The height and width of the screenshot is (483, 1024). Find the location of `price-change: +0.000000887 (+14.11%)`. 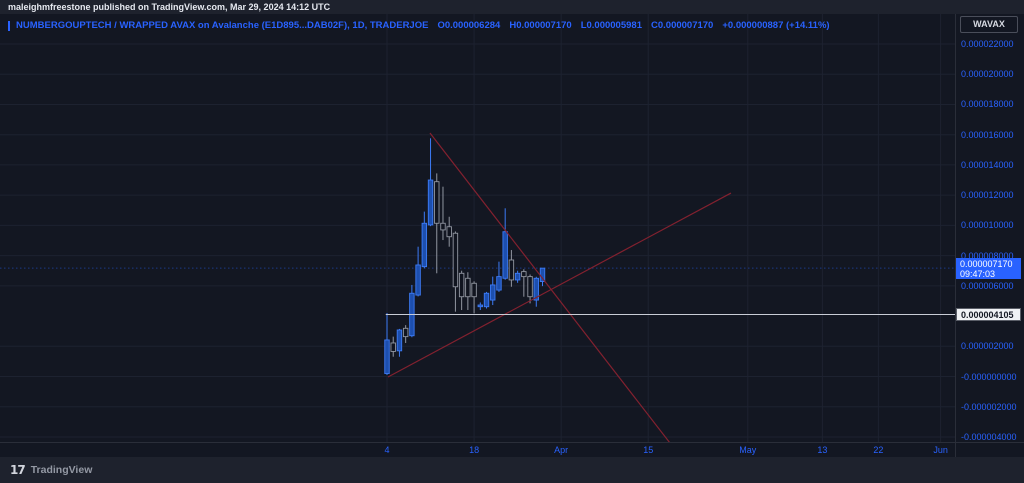

price-change: +0.000000887 (+14.11%) is located at coordinates (776, 25).